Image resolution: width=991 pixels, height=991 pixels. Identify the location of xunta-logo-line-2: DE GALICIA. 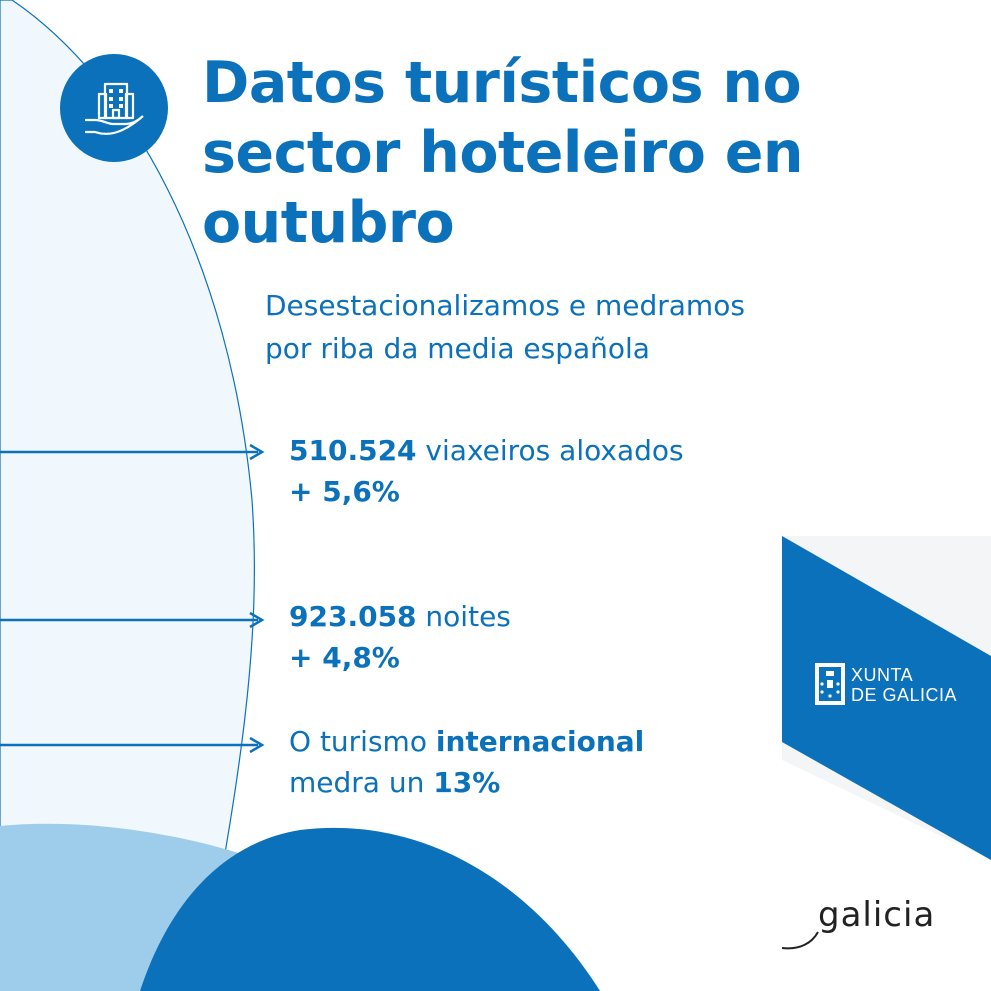
(904, 695).